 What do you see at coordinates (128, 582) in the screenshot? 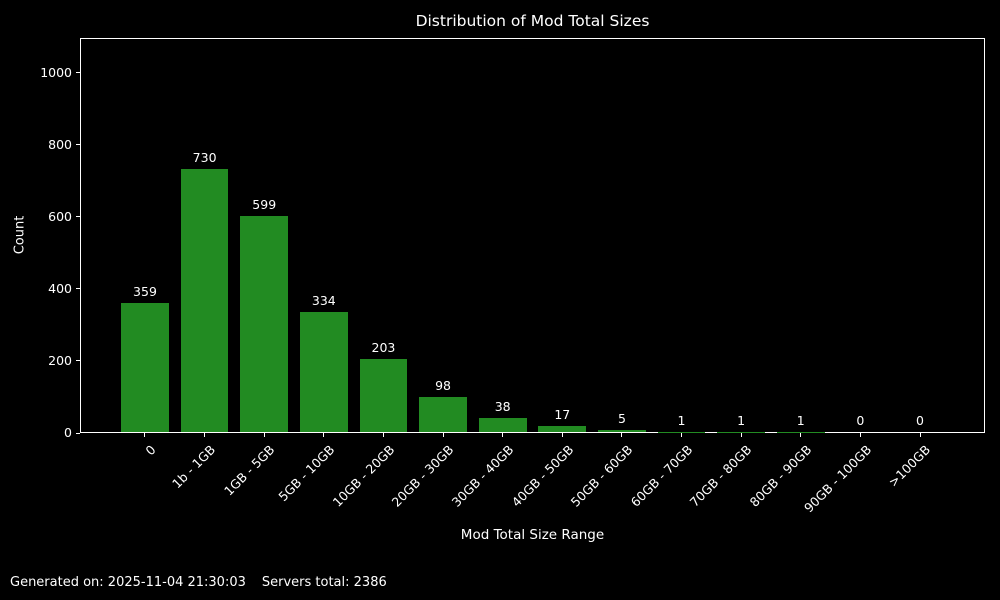
I see `generated-timestamp: Generated on: 2025-11-04 21:30:03` at bounding box center [128, 582].